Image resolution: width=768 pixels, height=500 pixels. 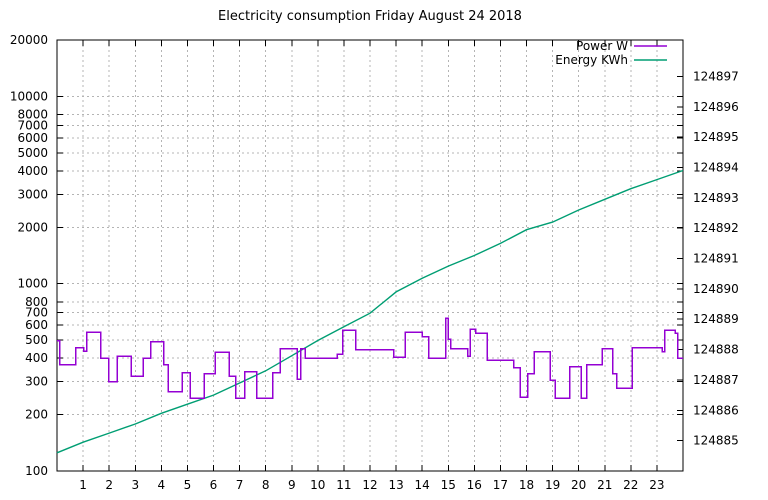 I want to click on y-right-tick-label: 124892, so click(x=716, y=228).